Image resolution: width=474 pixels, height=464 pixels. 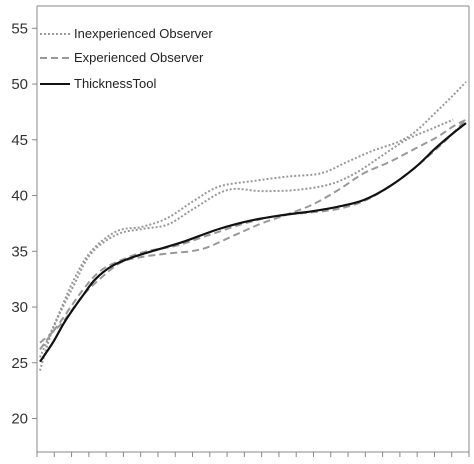 What do you see at coordinates (19, 28) in the screenshot?
I see `y-tick-label: 55` at bounding box center [19, 28].